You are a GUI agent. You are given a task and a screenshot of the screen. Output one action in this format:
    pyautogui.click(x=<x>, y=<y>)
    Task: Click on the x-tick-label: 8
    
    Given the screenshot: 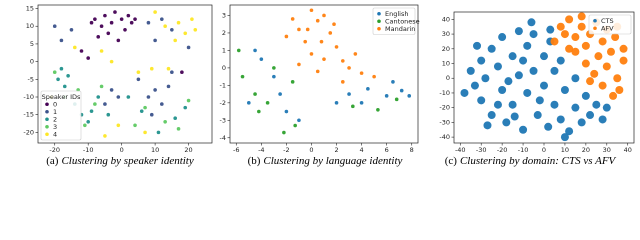 What is the action you would take?
    pyautogui.click(x=412, y=150)
    